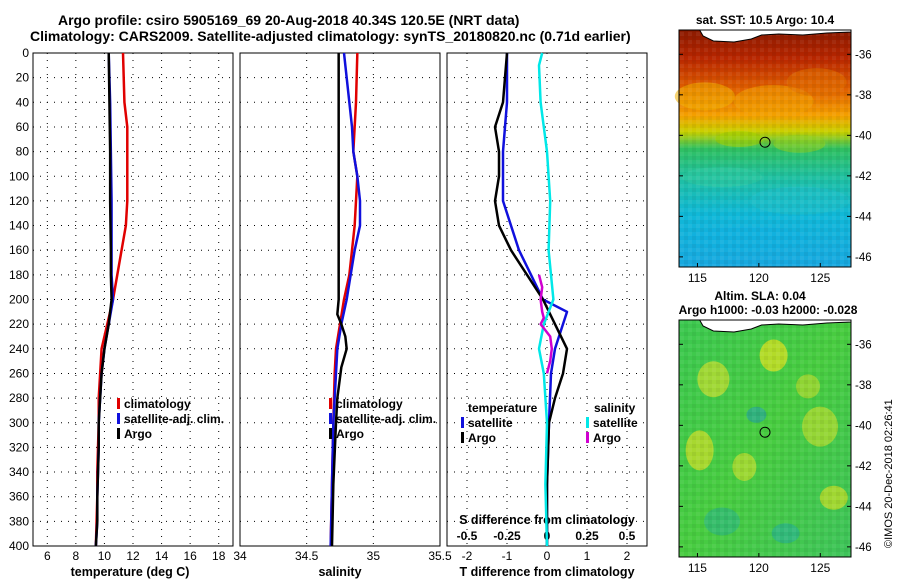  What do you see at coordinates (23, 127) in the screenshot?
I see `y-tick-label: 60` at bounding box center [23, 127].